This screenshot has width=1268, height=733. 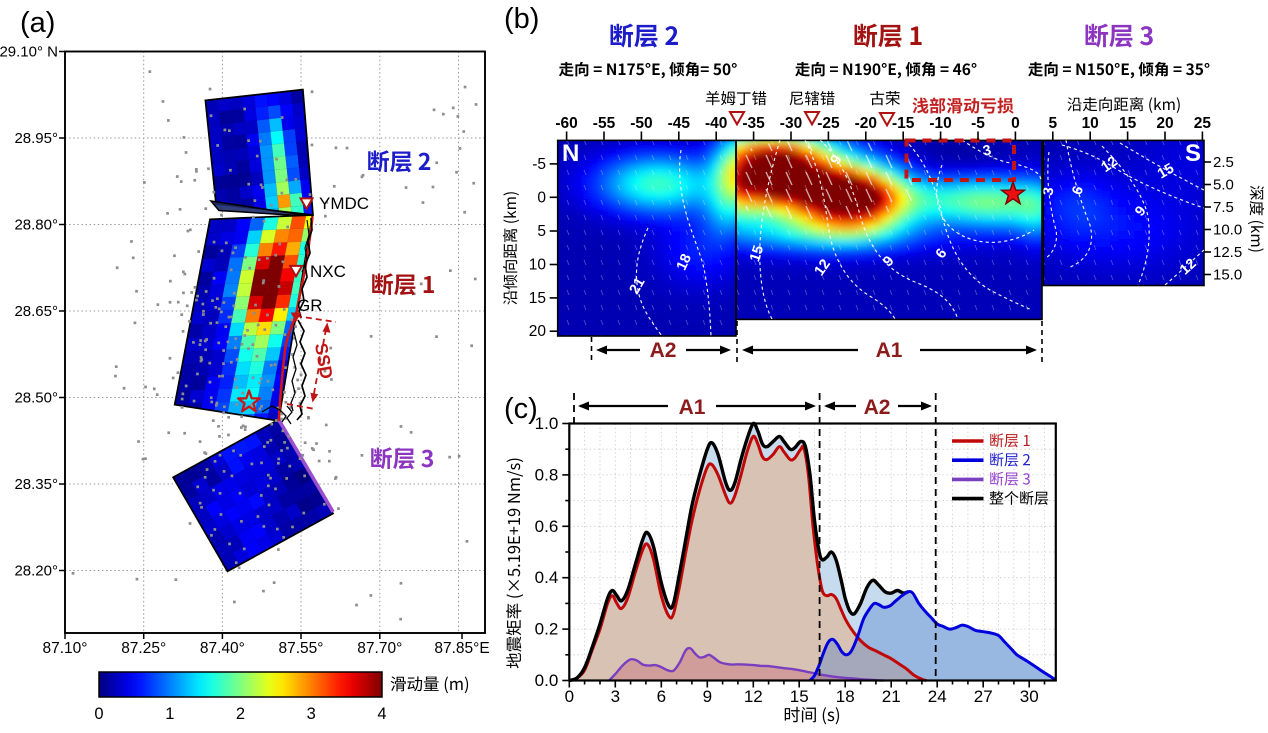 I want to click on svg-text: 9, so click(x=707, y=696).